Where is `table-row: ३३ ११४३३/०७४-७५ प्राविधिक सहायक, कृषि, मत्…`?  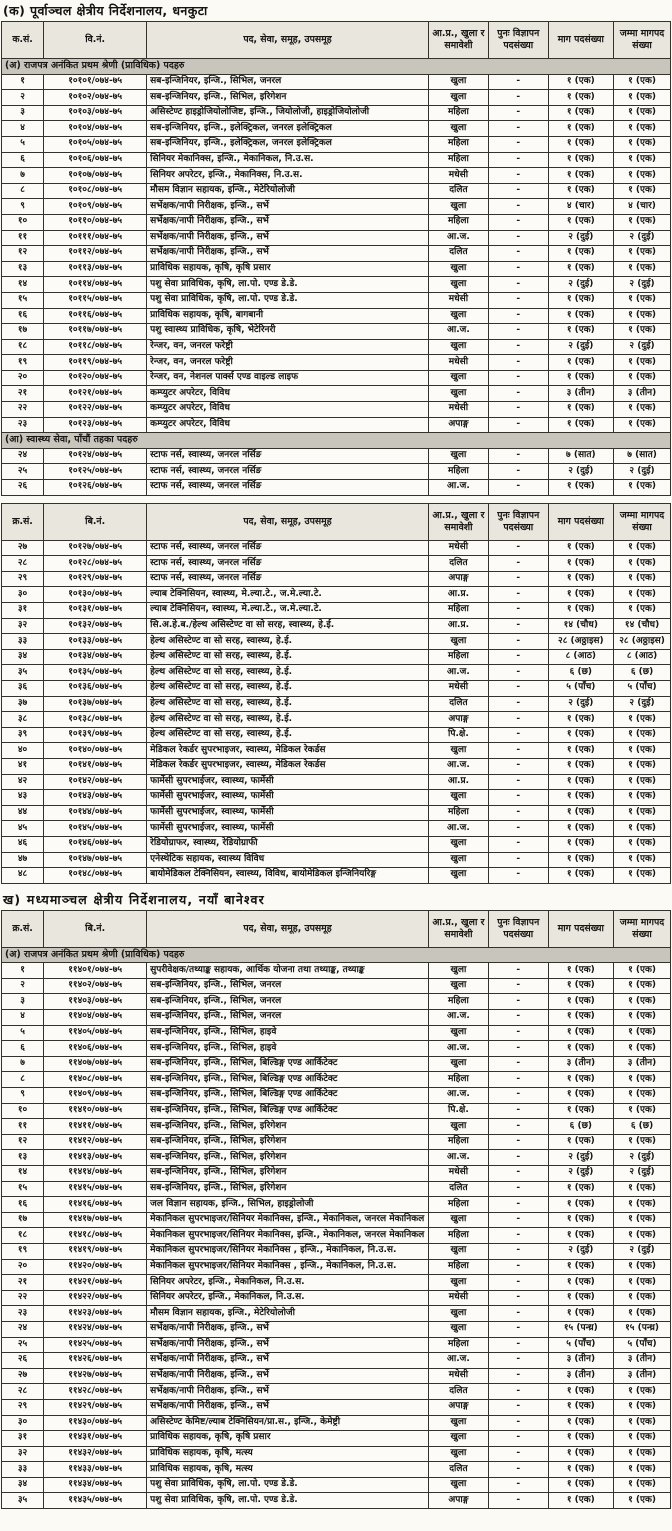
table-row: ३३ ११४३३/०७४-७५ प्राविधिक सहायक, कृषि, मत्… is located at coordinates (335, 1469).